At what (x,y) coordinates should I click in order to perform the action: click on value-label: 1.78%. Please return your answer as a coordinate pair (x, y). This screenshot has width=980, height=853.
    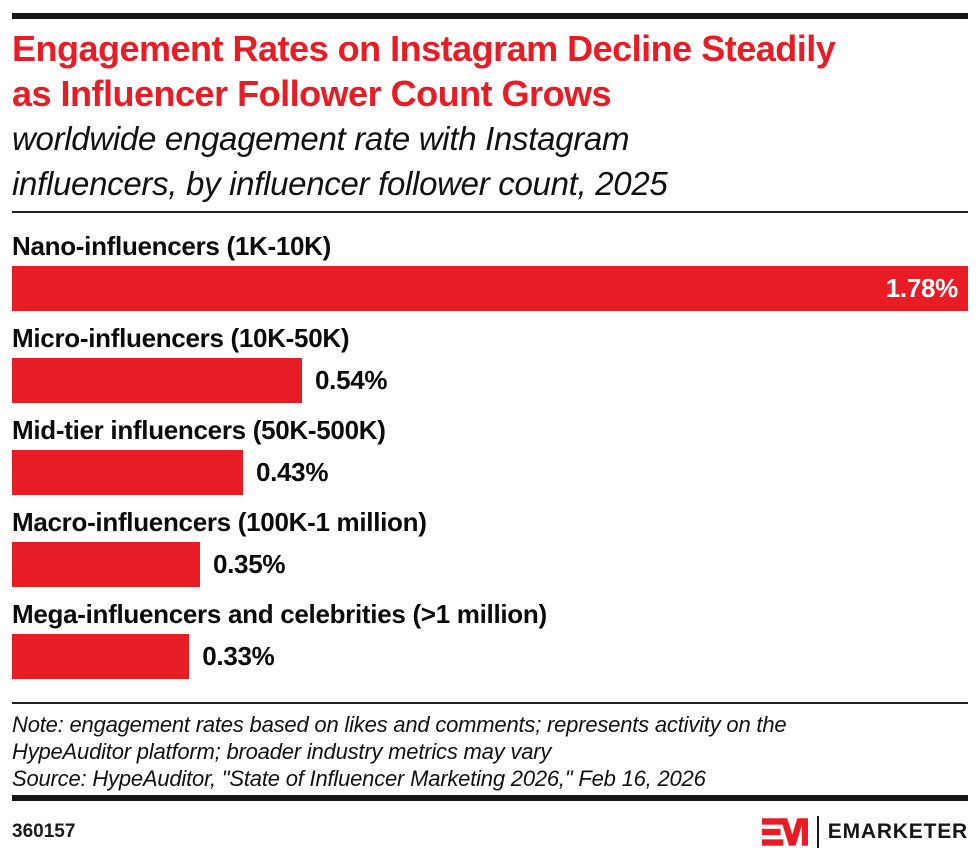
    Looking at the image, I should click on (922, 288).